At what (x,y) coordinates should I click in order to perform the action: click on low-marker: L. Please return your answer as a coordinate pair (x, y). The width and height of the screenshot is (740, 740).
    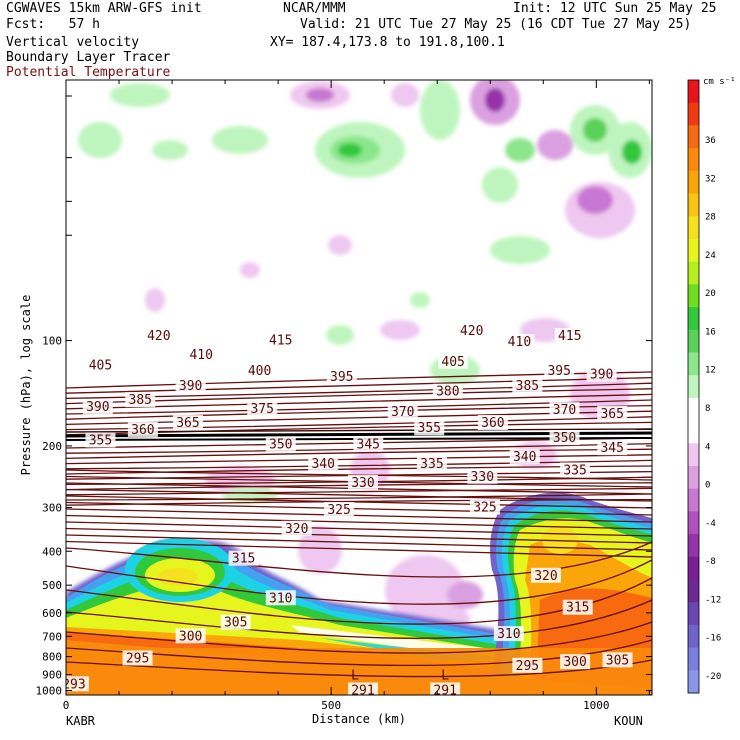
    Looking at the image, I should click on (445, 675).